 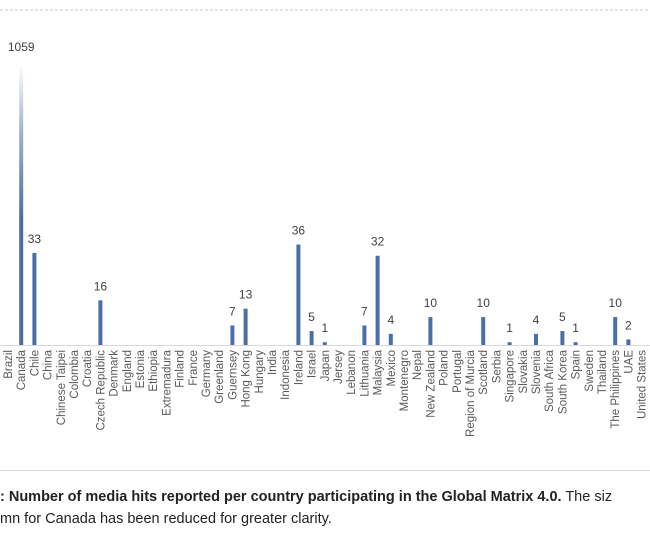 I want to click on bar-mexico, so click(x=390, y=339).